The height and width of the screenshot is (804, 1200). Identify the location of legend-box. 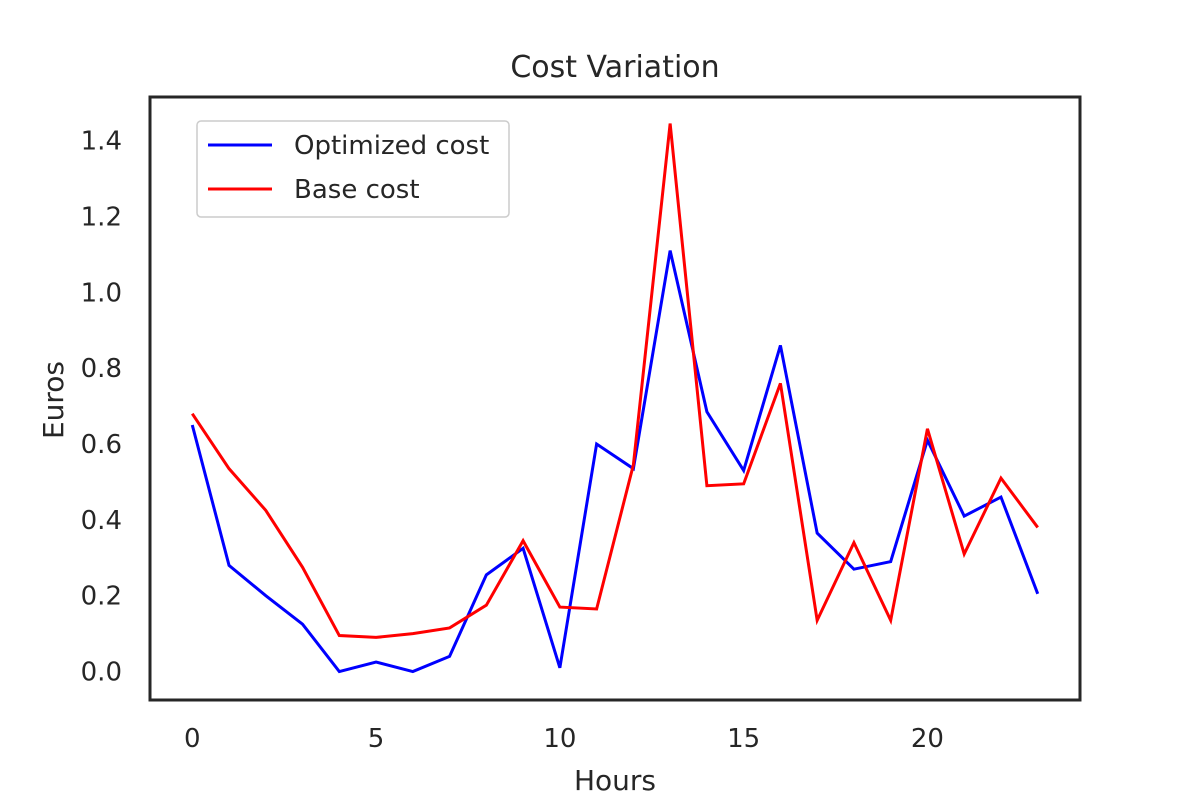
(353, 169).